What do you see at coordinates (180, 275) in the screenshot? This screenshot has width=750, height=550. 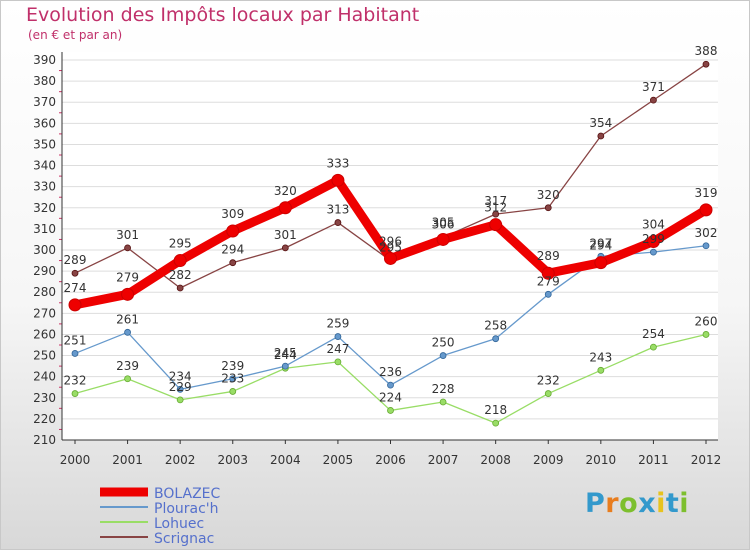 I see `data-label: 282` at bounding box center [180, 275].